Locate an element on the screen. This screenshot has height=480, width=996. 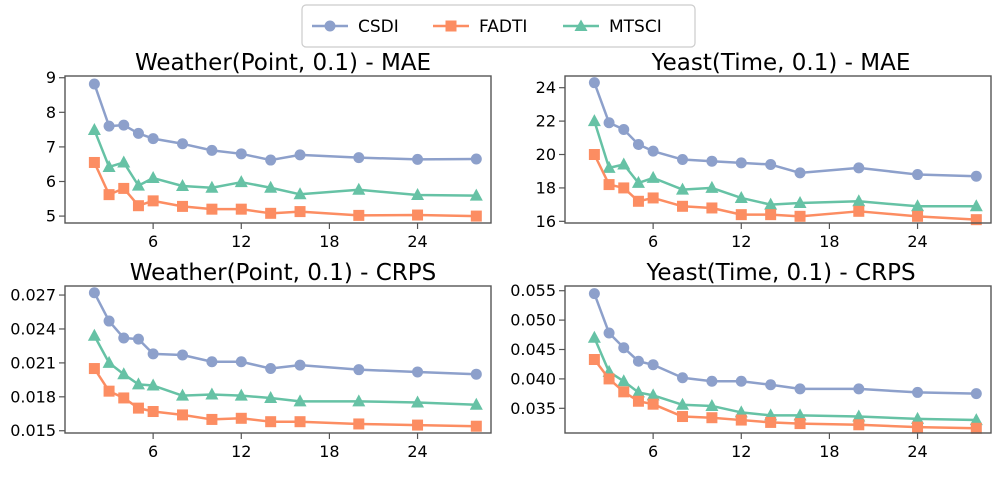
y-tick-label: 0.055 is located at coordinates (533, 290).